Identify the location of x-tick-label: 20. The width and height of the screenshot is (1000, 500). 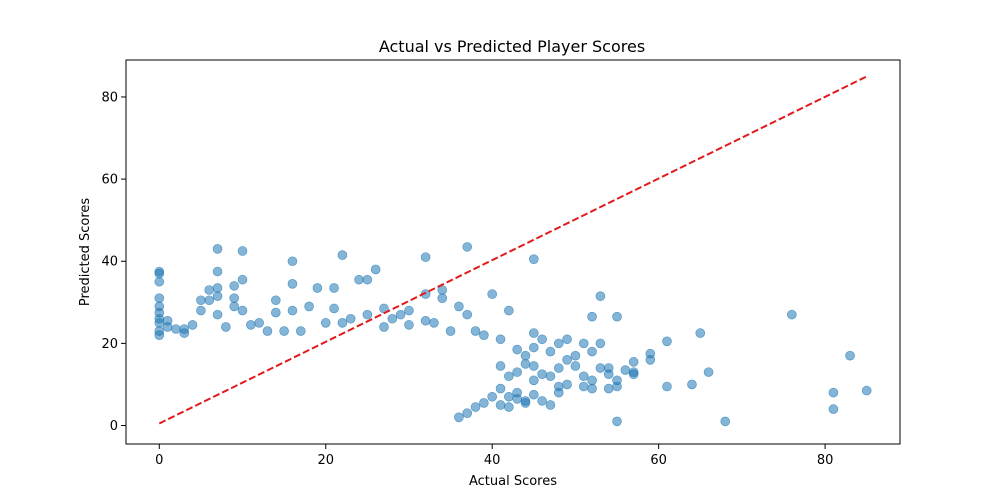
(325, 460).